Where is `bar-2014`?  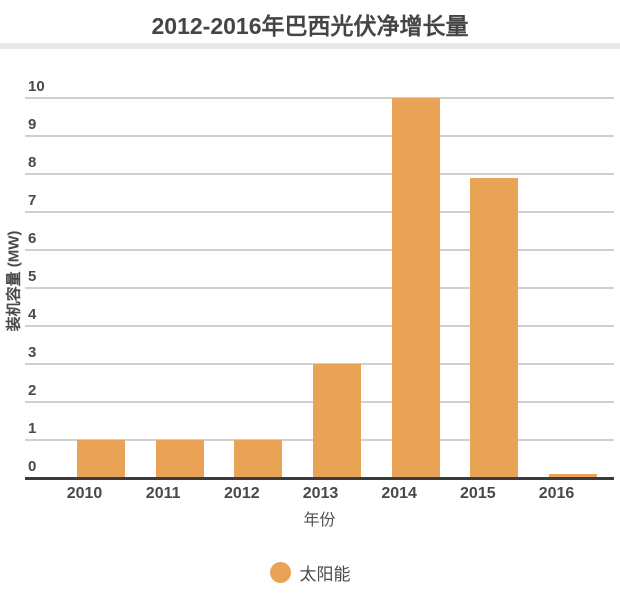
bar-2014 is located at coordinates (415, 288).